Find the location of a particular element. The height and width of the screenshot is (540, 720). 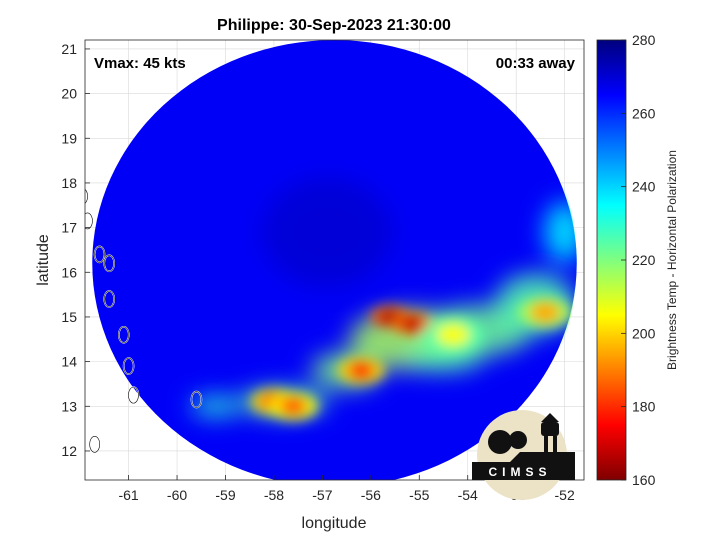

y-tick-label: 15 is located at coordinates (69, 317).